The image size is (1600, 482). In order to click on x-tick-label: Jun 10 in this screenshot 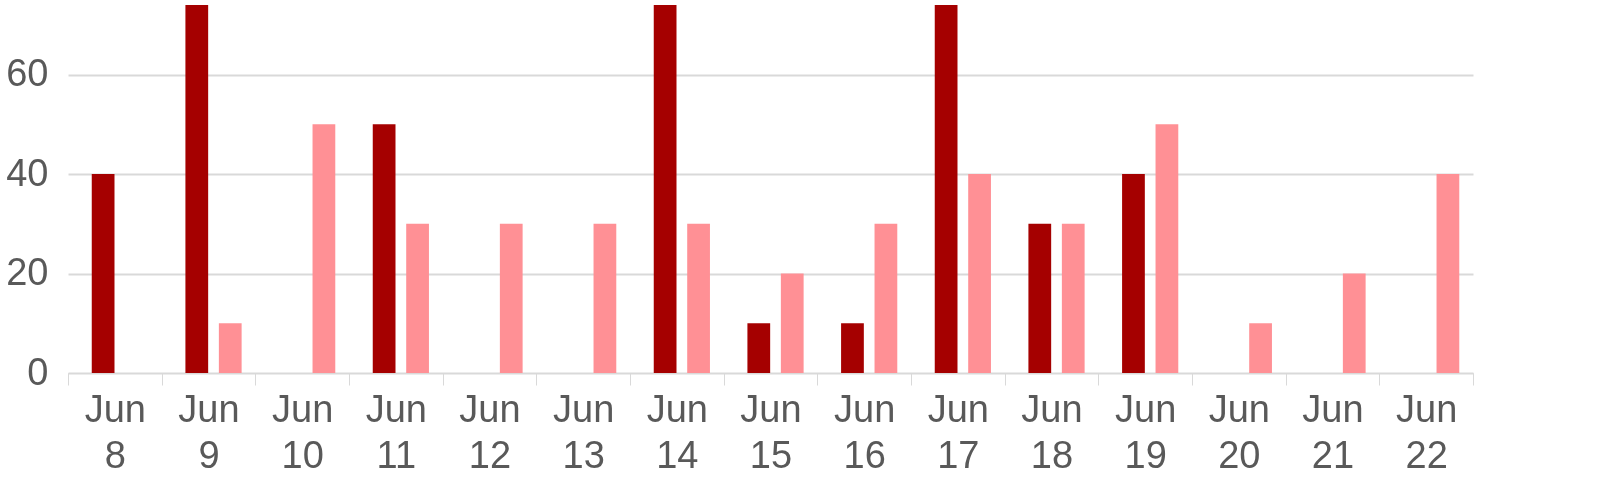, I will do `click(303, 431)`.